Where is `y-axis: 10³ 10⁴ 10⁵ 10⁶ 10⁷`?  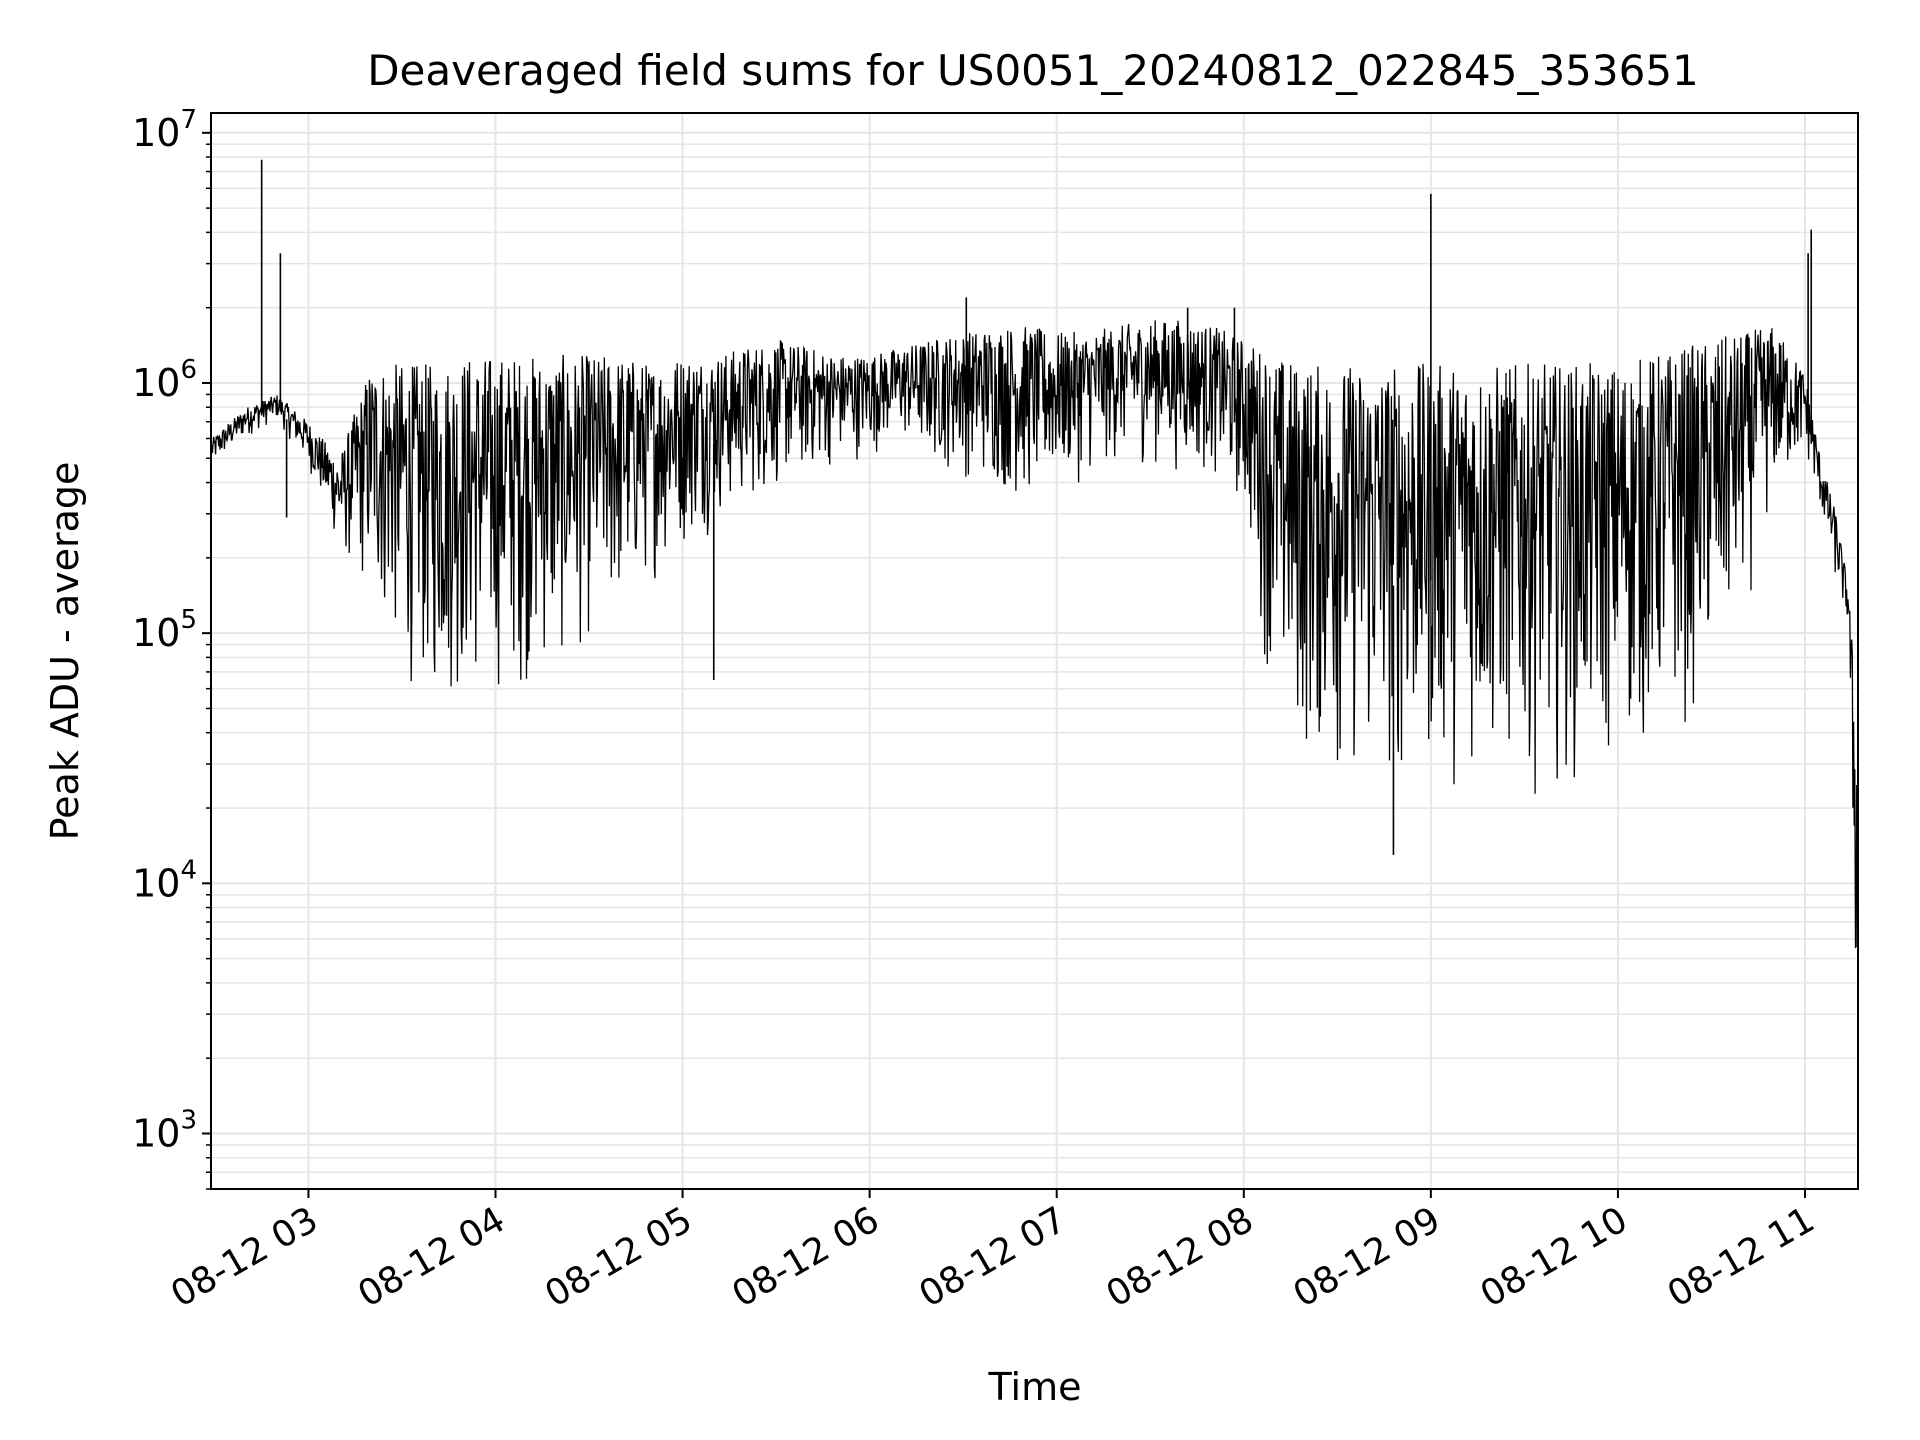
y-axis: 10³ 10⁴ 10⁵ 10⁶ 10⁷ is located at coordinates (171, 647).